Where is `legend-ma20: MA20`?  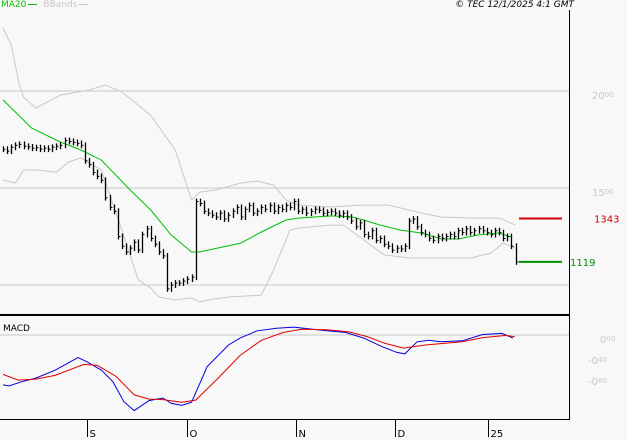 legend-ma20: MA20 is located at coordinates (14, 5).